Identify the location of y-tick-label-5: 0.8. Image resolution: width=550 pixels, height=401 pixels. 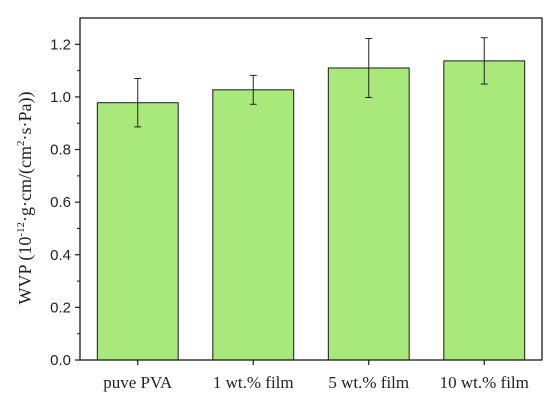
(60, 150).